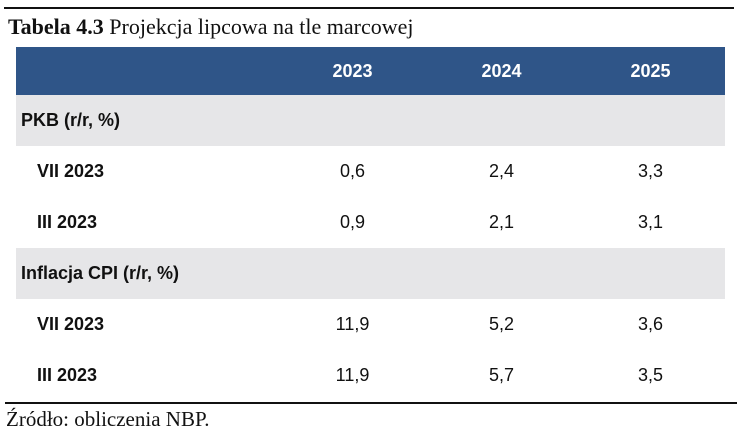  What do you see at coordinates (352, 171) in the screenshot?
I see `value-cell: 0,6` at bounding box center [352, 171].